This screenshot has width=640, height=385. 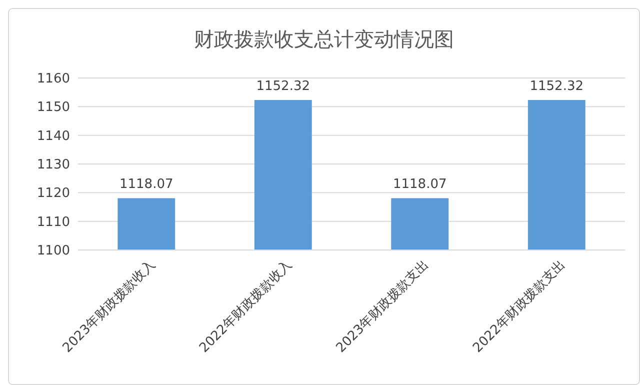 I want to click on y-tick-label: 1160, so click(x=53, y=79).